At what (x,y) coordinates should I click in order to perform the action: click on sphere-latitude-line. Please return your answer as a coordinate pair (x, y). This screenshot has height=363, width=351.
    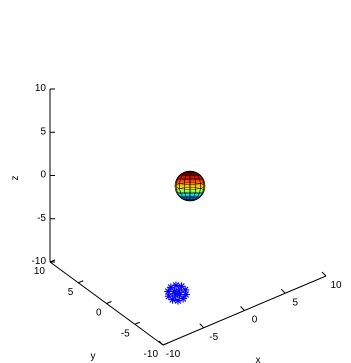
    Looking at the image, I should click on (190, 186).